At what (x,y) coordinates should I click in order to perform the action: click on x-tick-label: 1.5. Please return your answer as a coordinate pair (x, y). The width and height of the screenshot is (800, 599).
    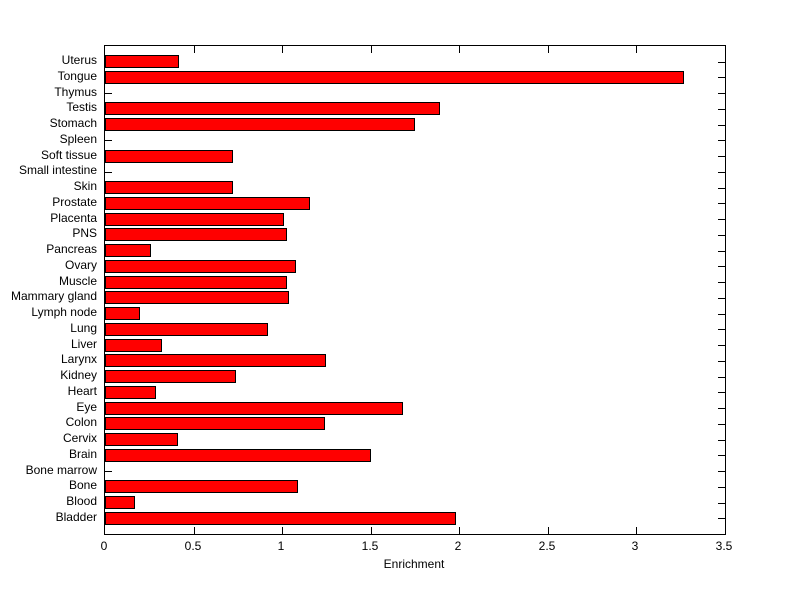
    Looking at the image, I should click on (370, 546).